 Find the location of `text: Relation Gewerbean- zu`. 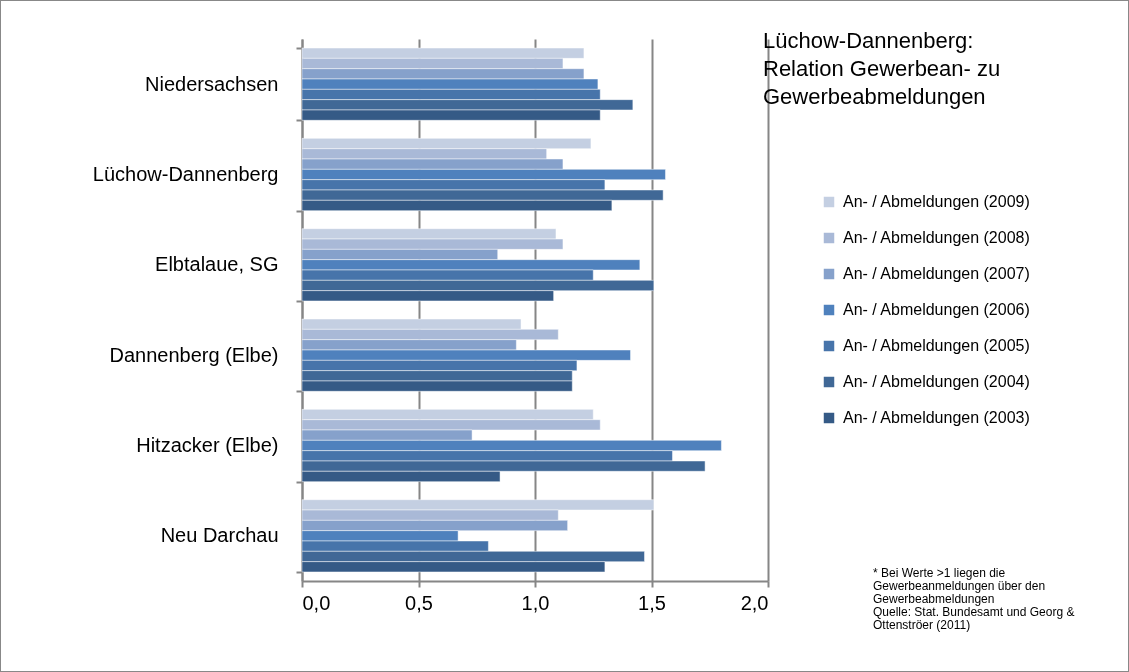

text: Relation Gewerbean- zu is located at coordinates (882, 68).